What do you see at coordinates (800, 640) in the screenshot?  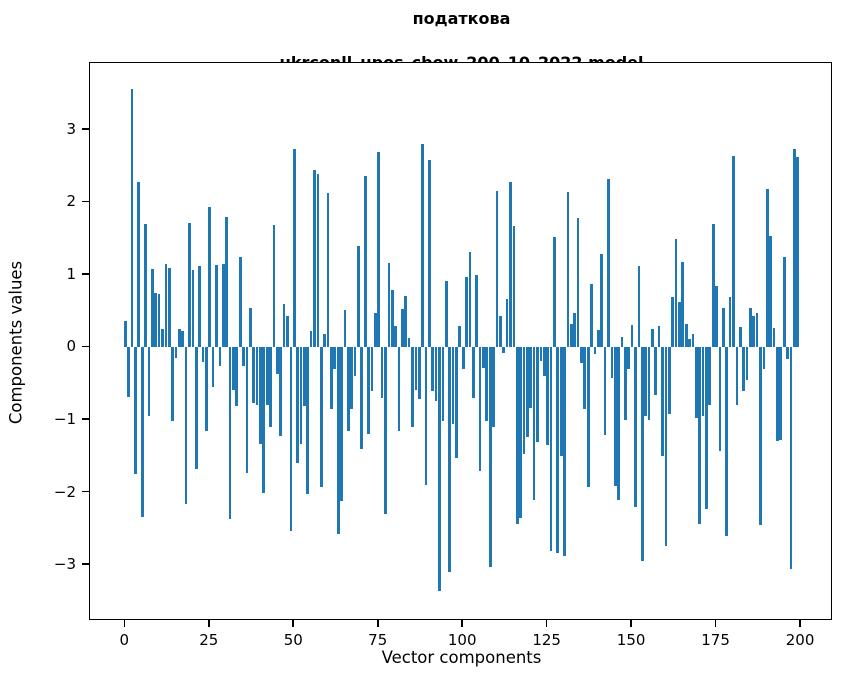 I see `x-tick-label: 200` at bounding box center [800, 640].